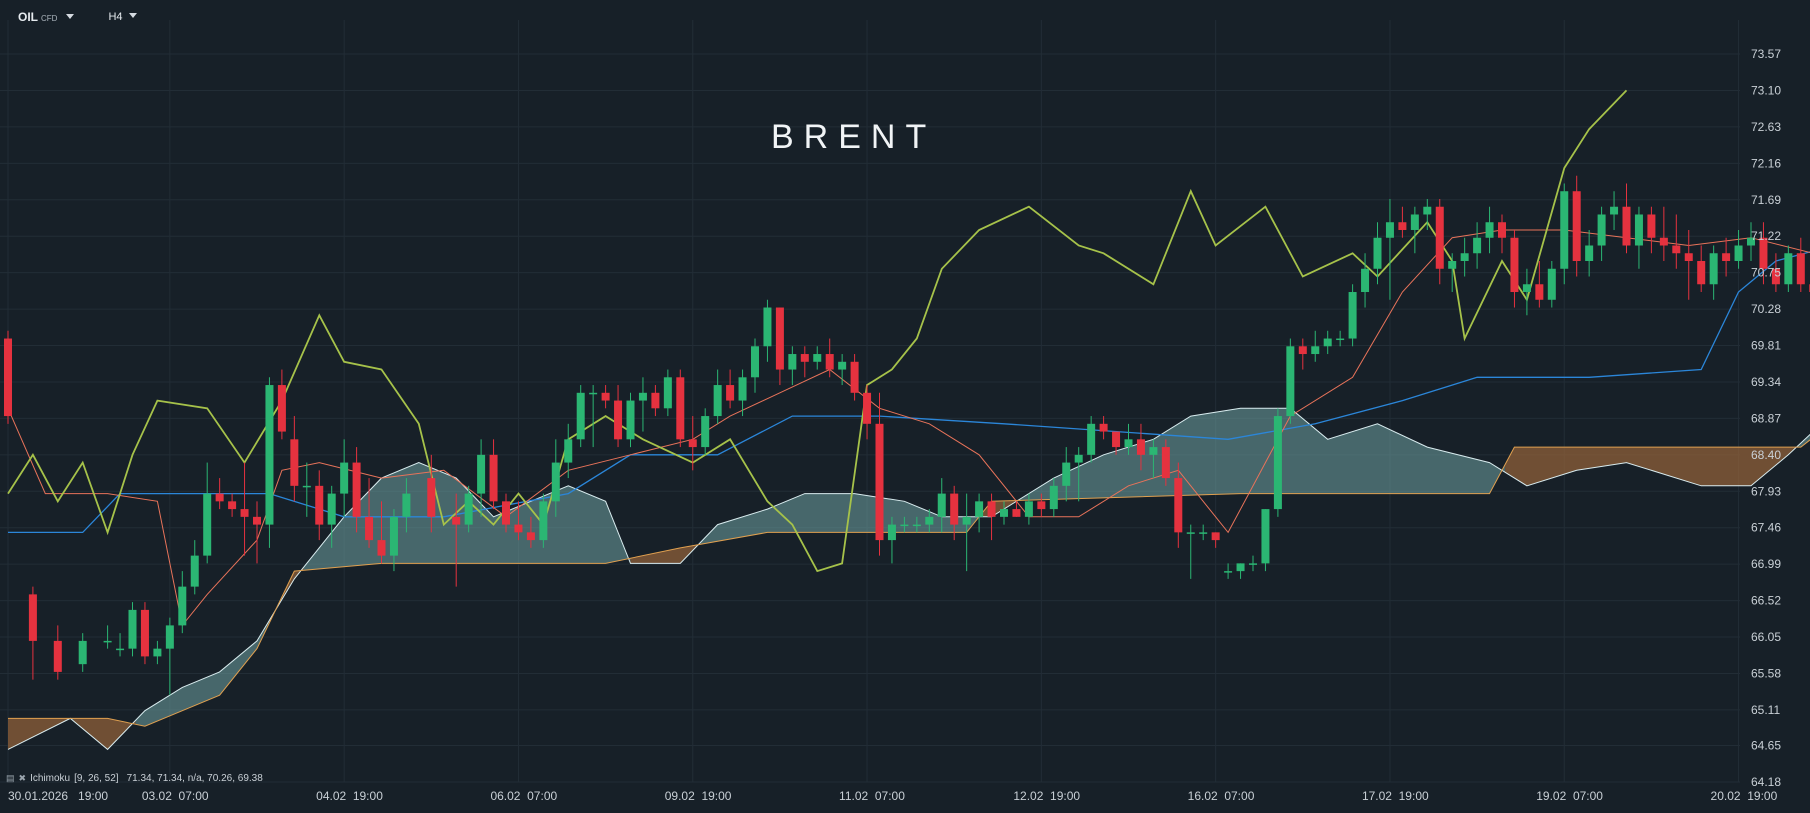  I want to click on x-tick-label: 03.02 07:00, so click(175, 796).